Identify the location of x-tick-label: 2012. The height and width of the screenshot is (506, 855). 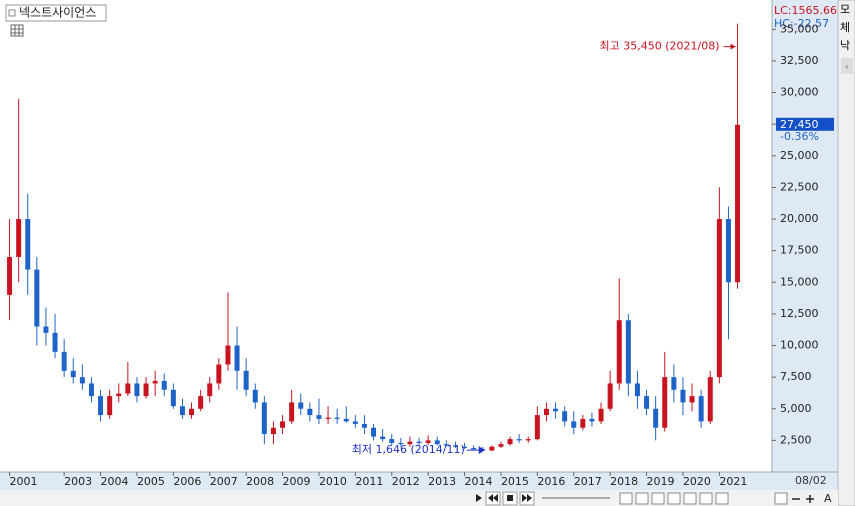
(406, 481).